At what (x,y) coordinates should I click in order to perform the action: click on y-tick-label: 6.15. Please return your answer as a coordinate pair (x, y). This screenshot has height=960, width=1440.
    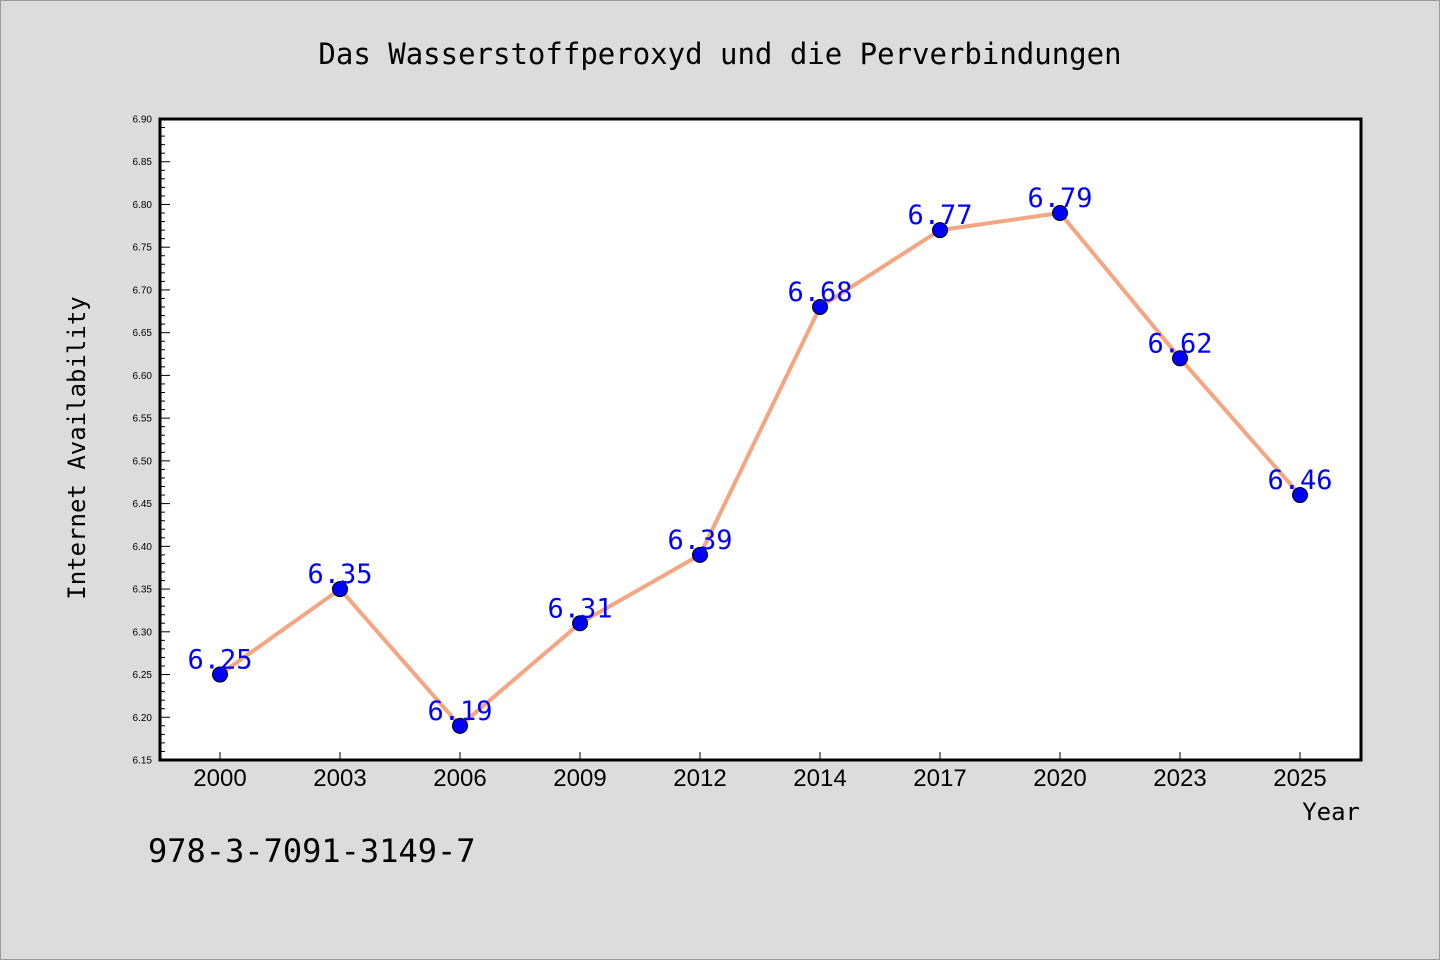
    Looking at the image, I should click on (143, 761).